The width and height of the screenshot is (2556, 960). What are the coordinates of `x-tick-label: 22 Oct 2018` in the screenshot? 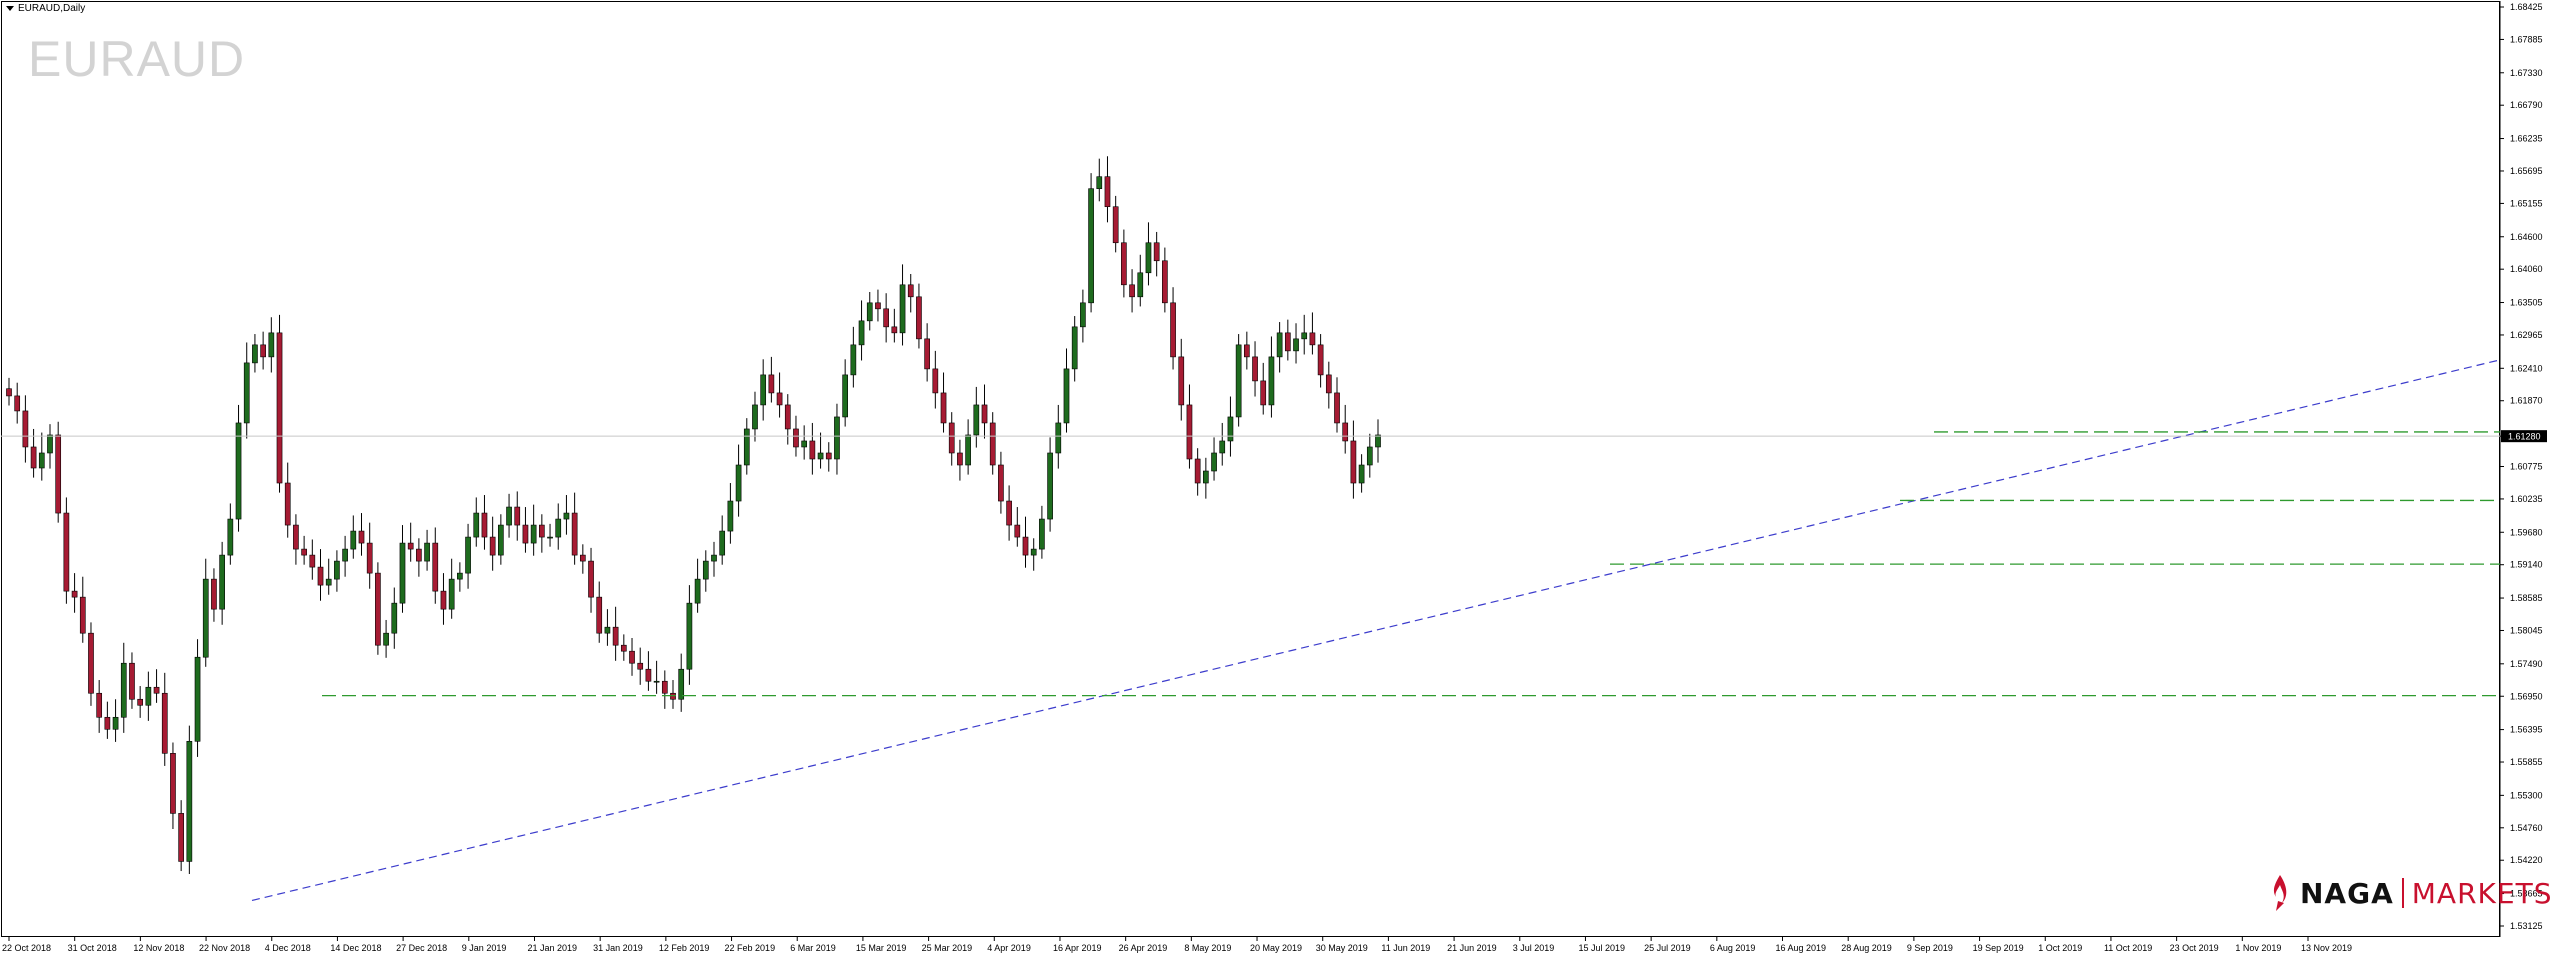 It's located at (26, 948).